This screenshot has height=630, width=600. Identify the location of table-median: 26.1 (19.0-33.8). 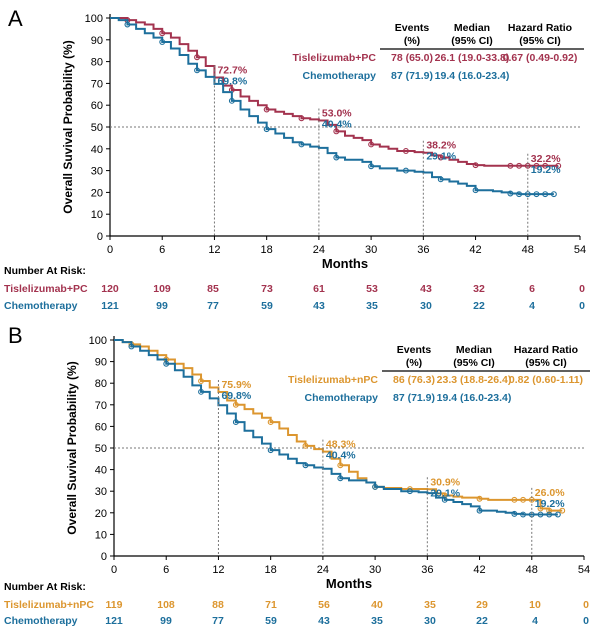
(472, 58).